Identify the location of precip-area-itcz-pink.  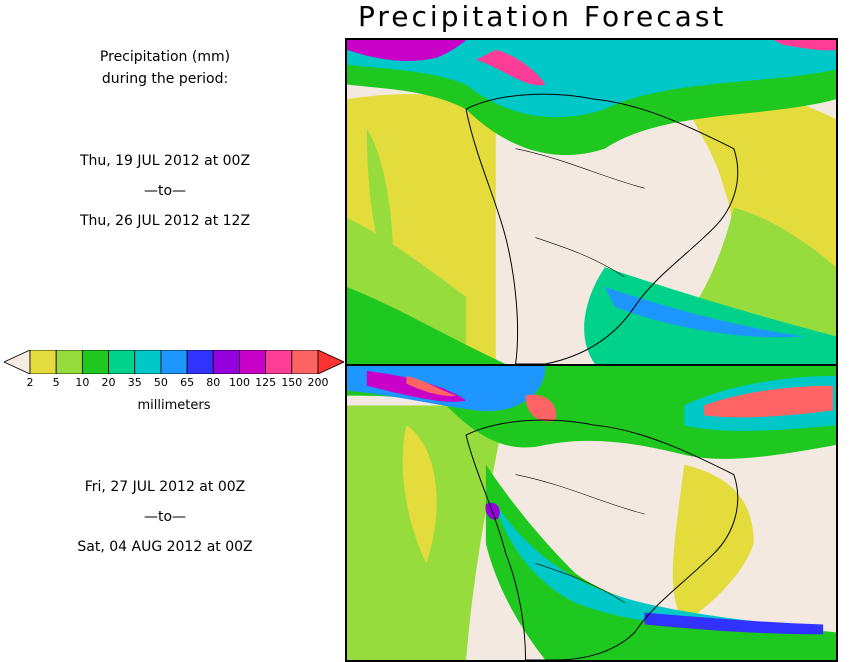
(510, 67).